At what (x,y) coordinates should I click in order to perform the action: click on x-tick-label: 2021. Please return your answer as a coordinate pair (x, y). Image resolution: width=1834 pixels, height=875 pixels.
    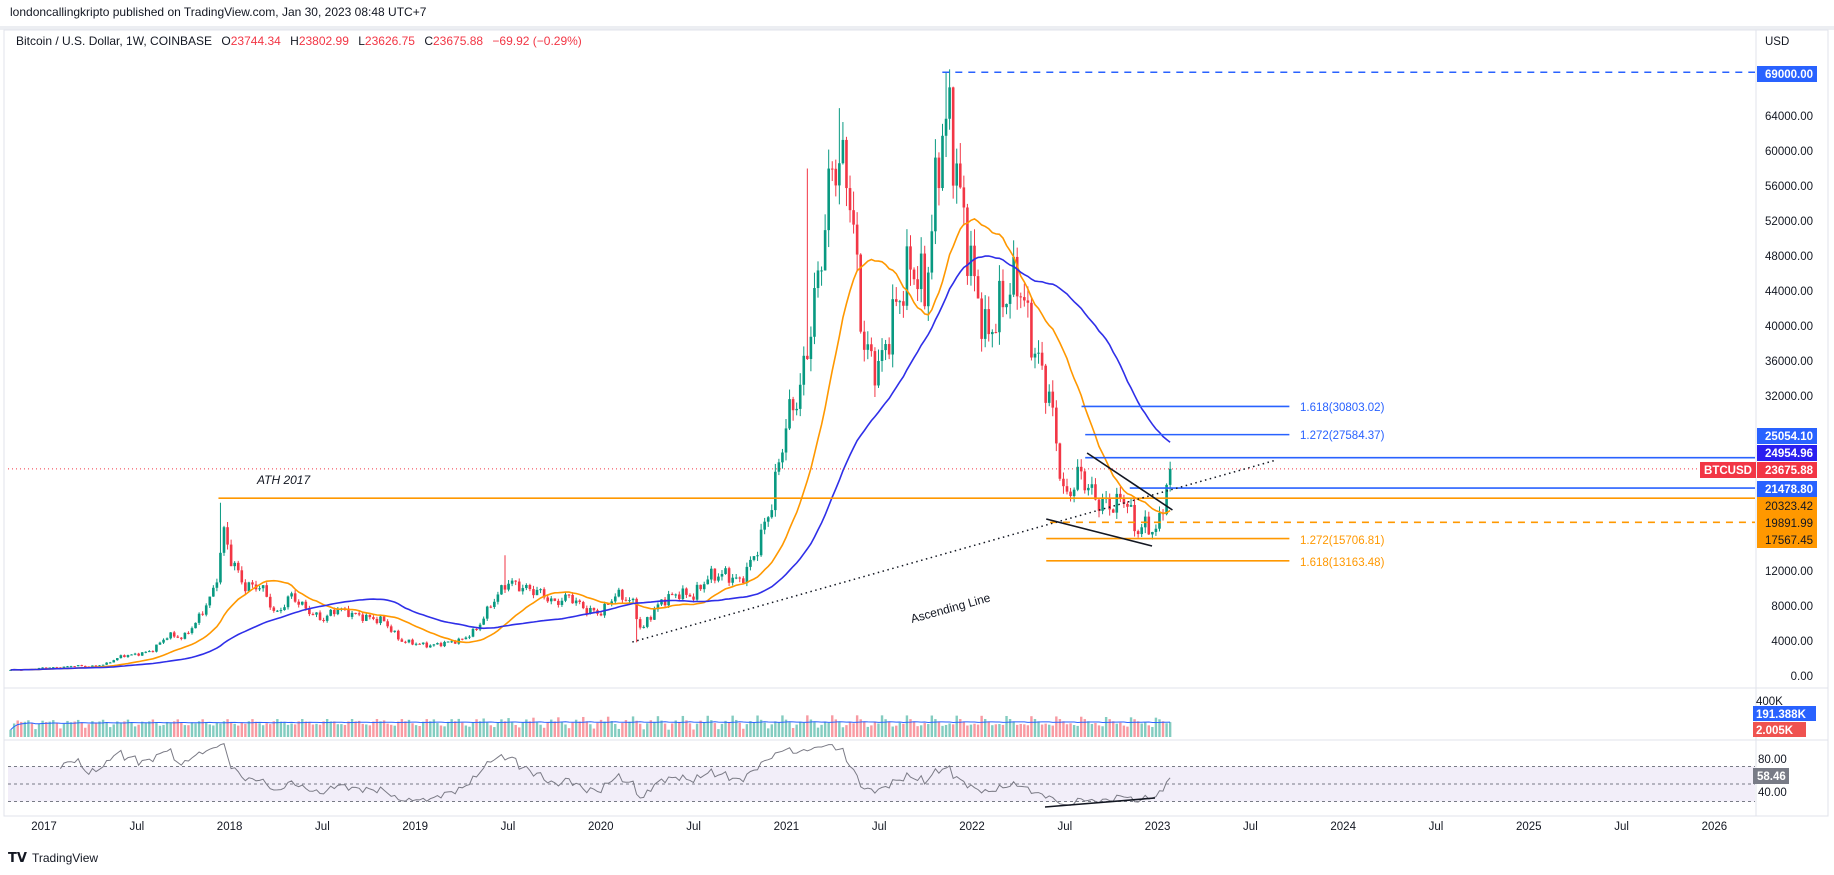
    Looking at the image, I should click on (787, 827).